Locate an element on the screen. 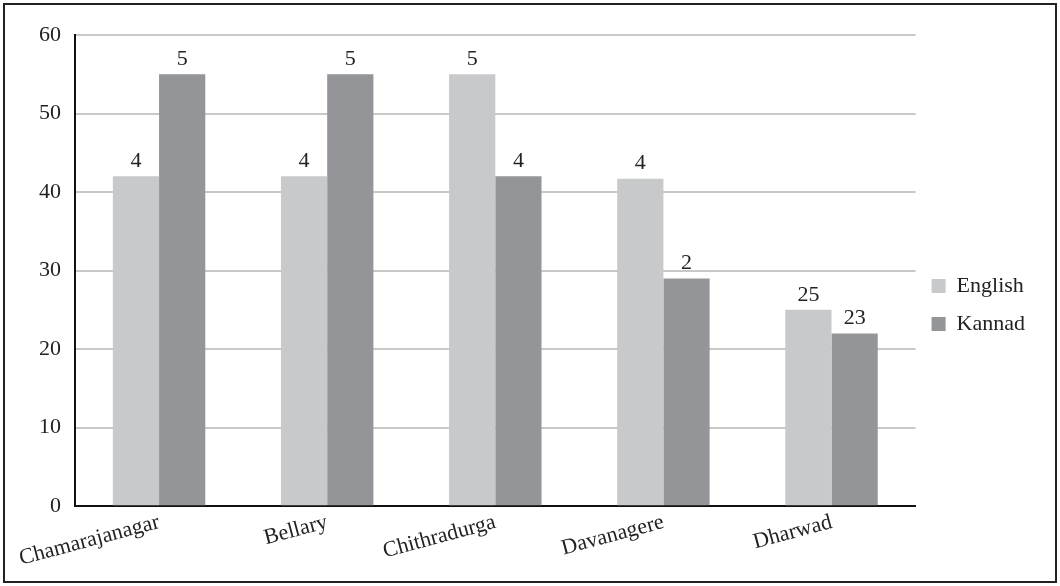  annotation: 25 is located at coordinates (808, 293).